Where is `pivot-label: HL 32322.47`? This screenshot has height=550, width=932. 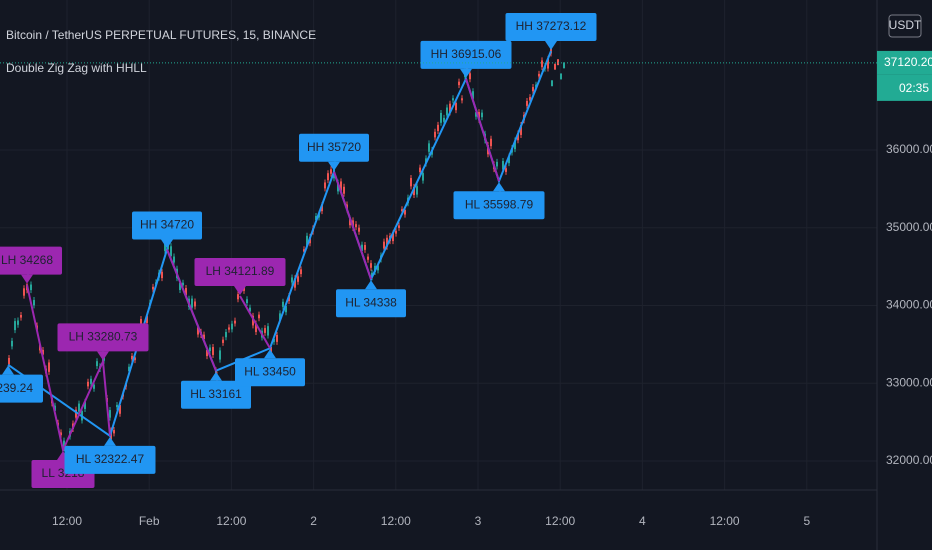
pivot-label: HL 32322.47 is located at coordinates (110, 459).